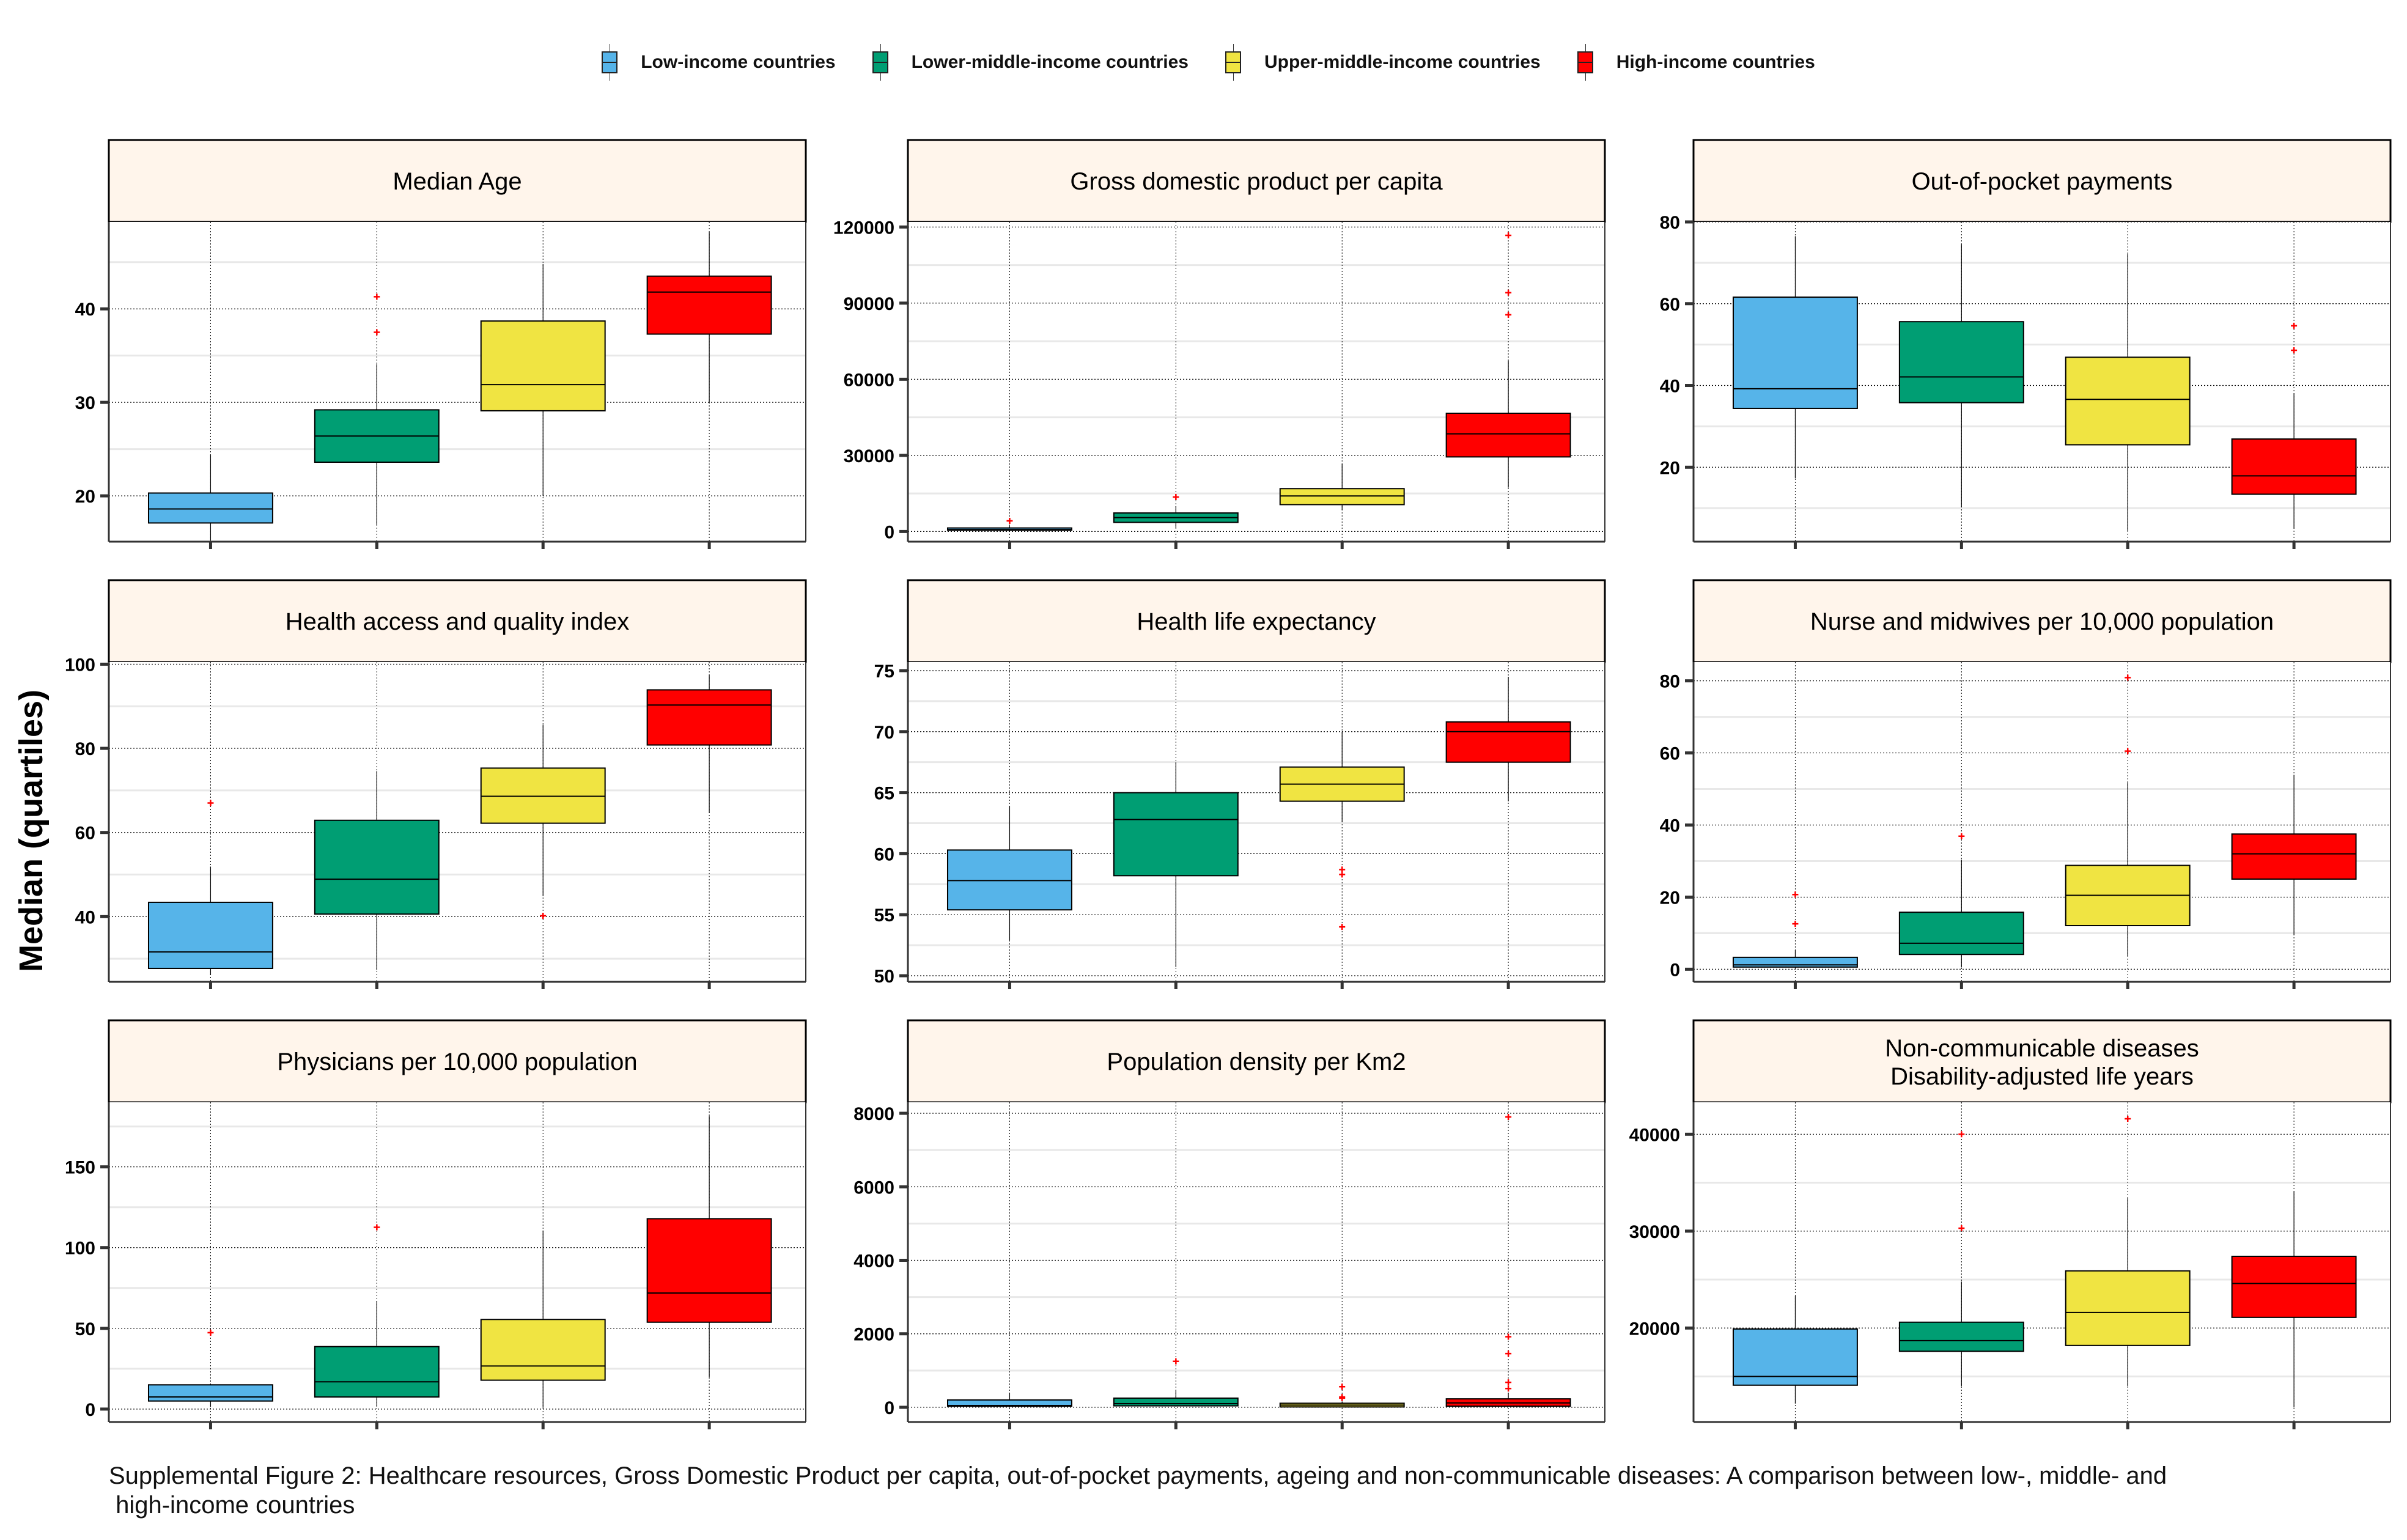  What do you see at coordinates (1233, 62) in the screenshot?
I see `legend-swatch-upper-middle-income` at bounding box center [1233, 62].